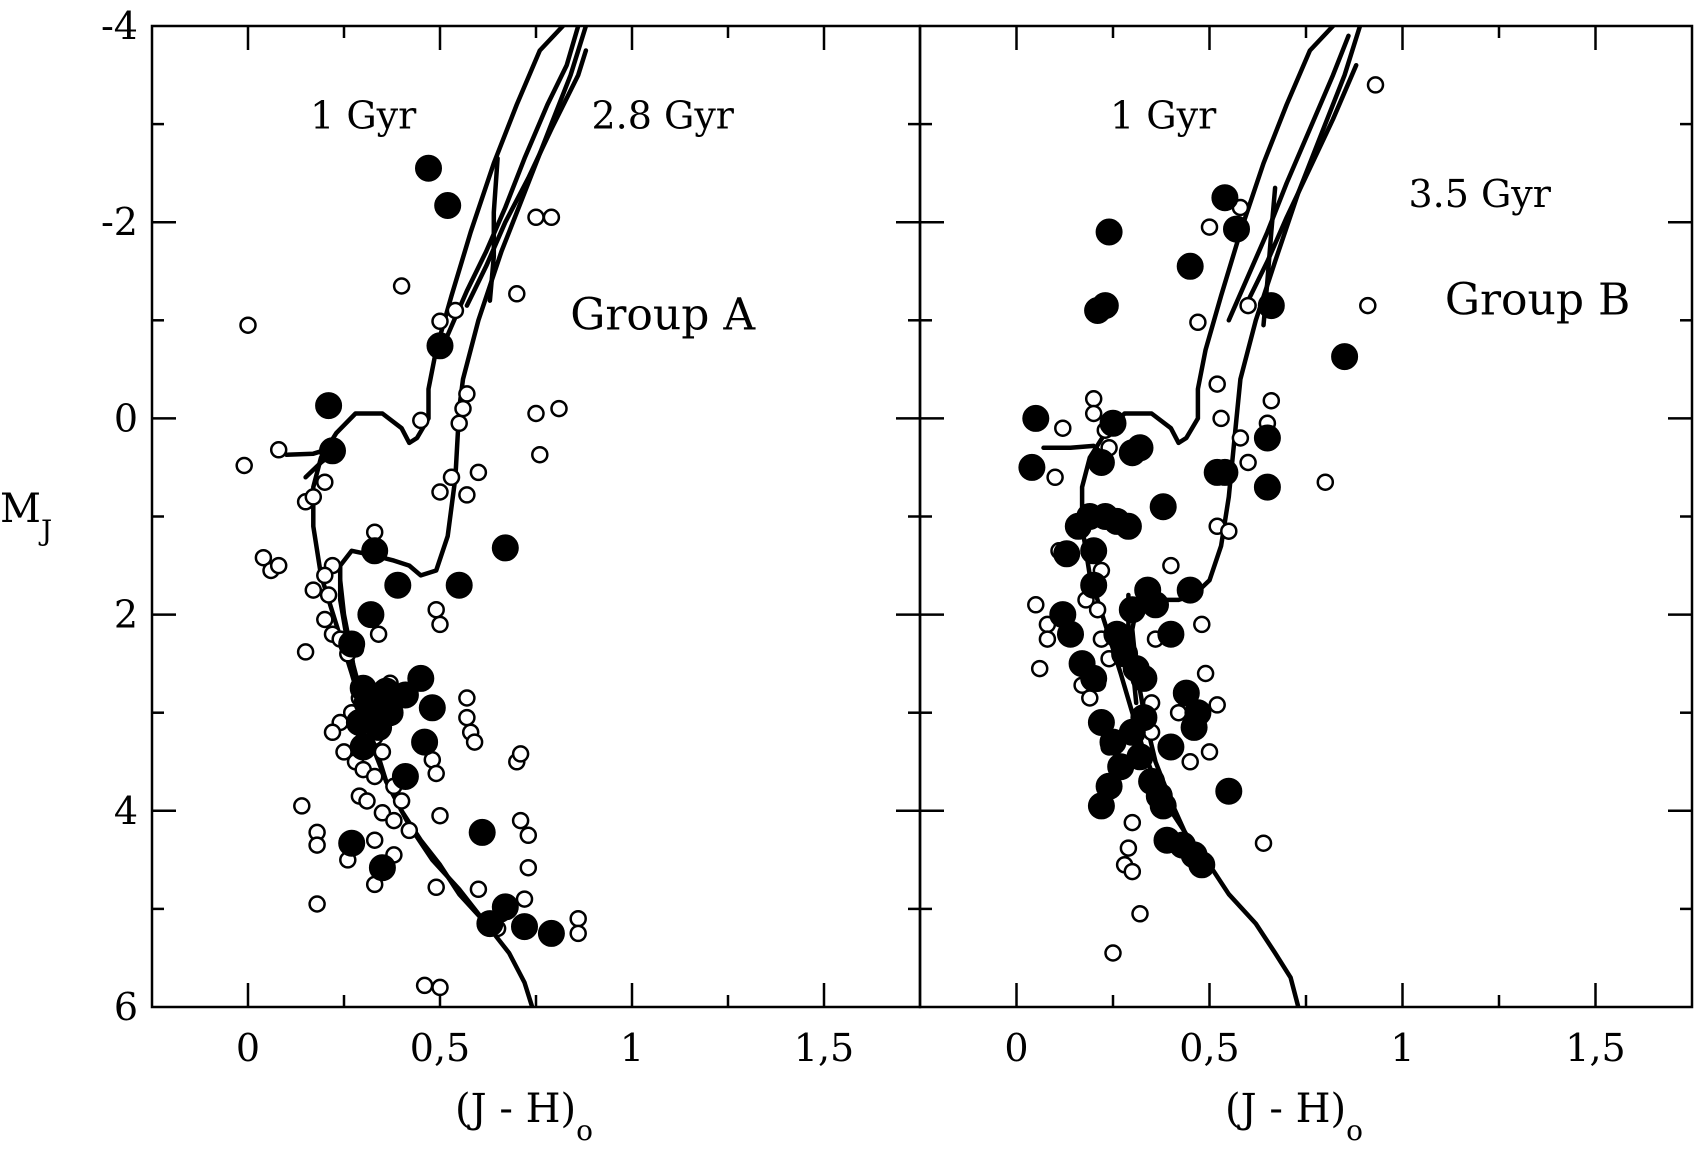 The height and width of the screenshot is (1156, 1696). I want to click on isochrone-age-label: 1 Gyr, so click(1163, 115).